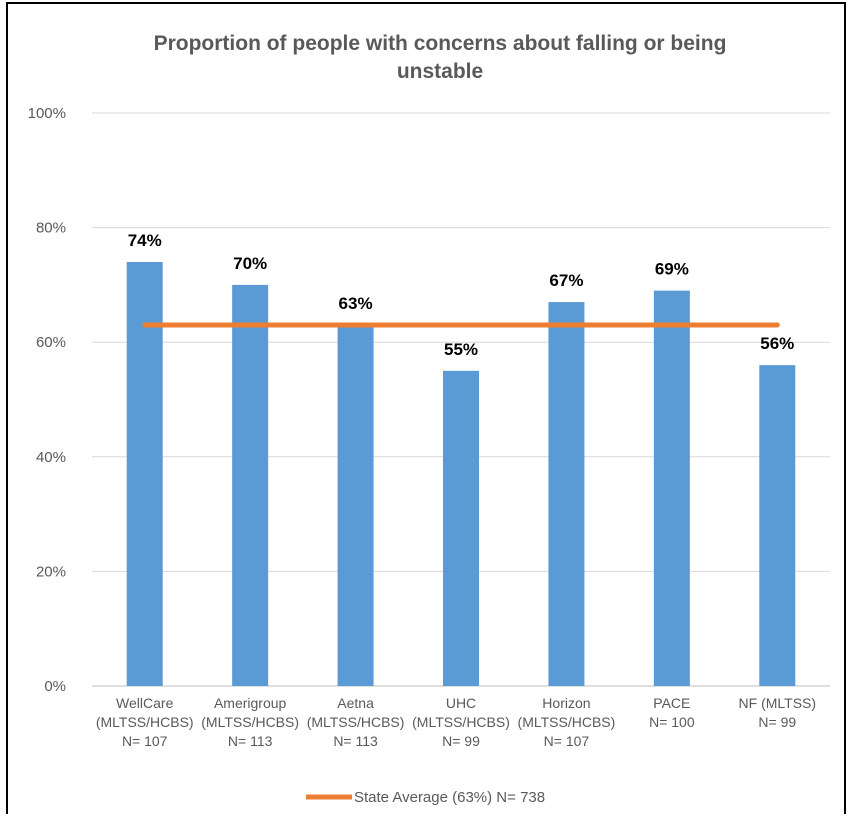 This screenshot has height=825, width=860. Describe the element at coordinates (461, 295) in the screenshot. I see `data-labels: 74% 70% 63% 55% 67% 69% 56%` at that location.